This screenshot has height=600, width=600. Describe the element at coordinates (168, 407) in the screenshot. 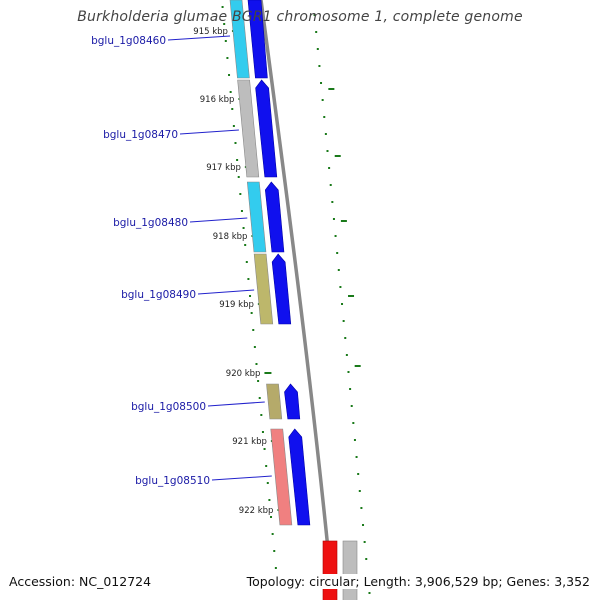

I see `gene-label-bglu_1g08500: bglu_1g08500` at that location.